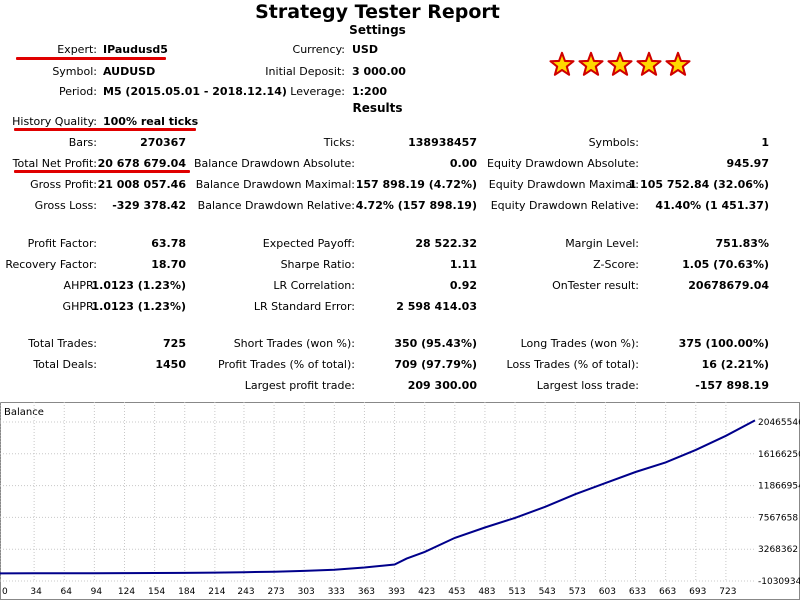  What do you see at coordinates (274, 163) in the screenshot?
I see `bal-dd-abs-label: Balance Drawdown Absolute:` at bounding box center [274, 163].